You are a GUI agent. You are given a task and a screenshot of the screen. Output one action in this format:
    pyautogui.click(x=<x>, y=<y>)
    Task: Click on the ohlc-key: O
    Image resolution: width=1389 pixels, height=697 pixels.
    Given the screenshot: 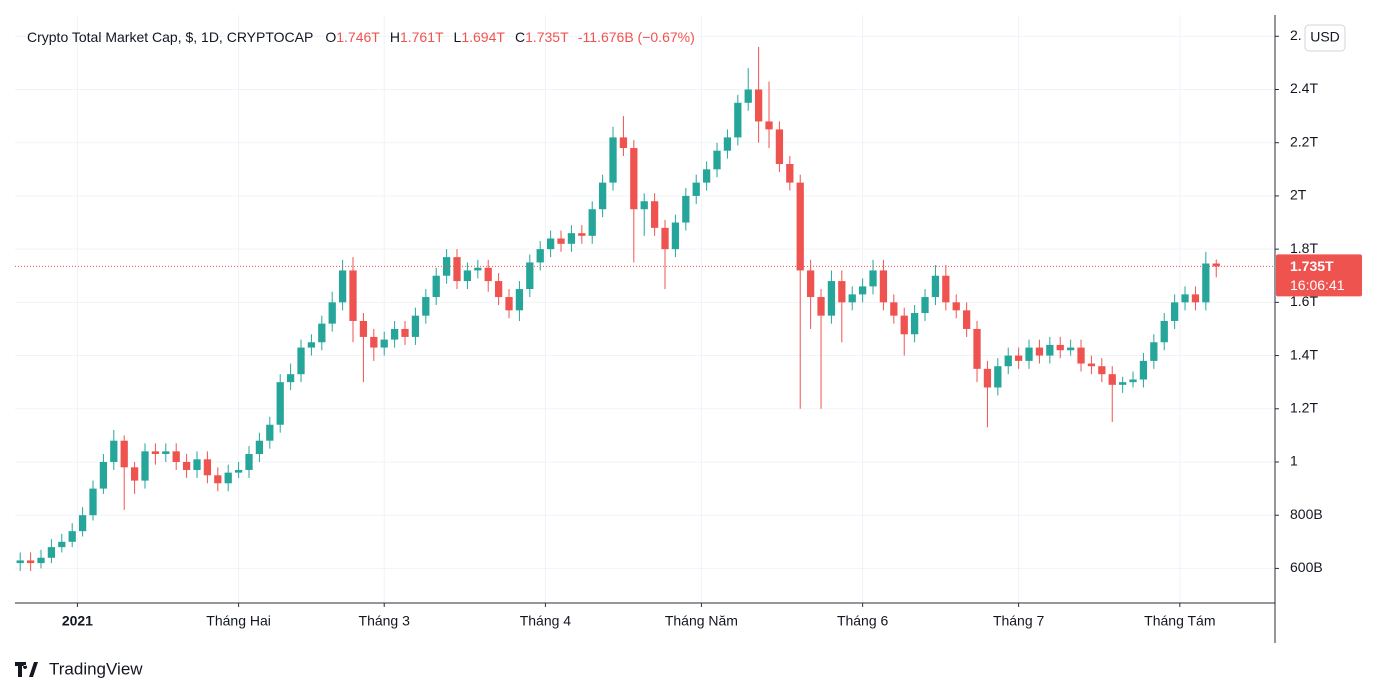 What is the action you would take?
    pyautogui.click(x=330, y=37)
    